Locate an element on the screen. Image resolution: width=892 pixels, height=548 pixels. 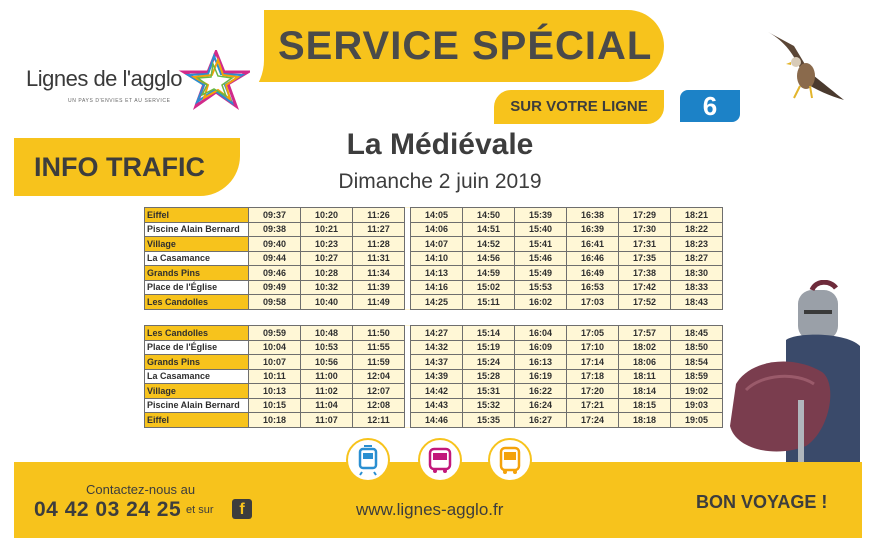
departure-time: 11:04 is located at coordinates (326, 405).